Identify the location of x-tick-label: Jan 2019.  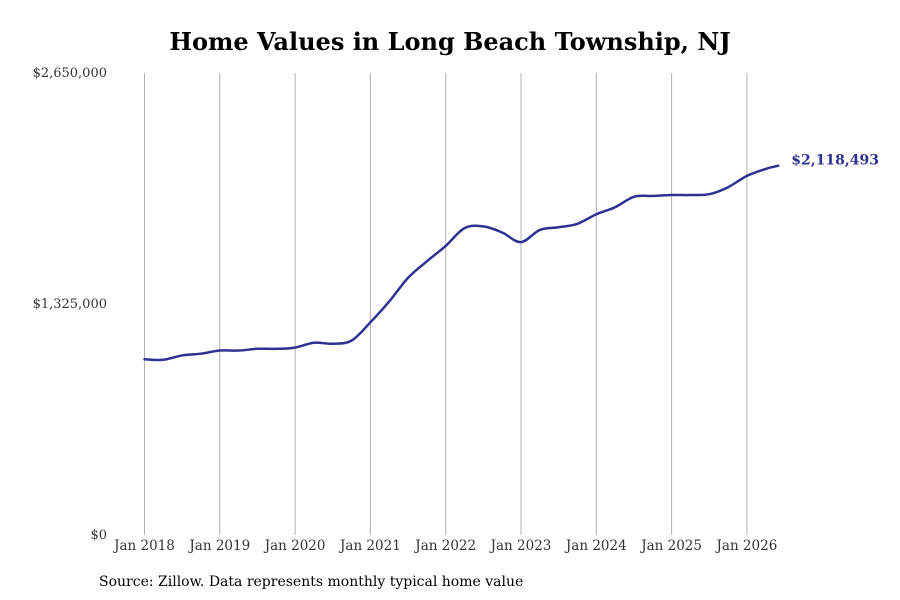
(218, 546).